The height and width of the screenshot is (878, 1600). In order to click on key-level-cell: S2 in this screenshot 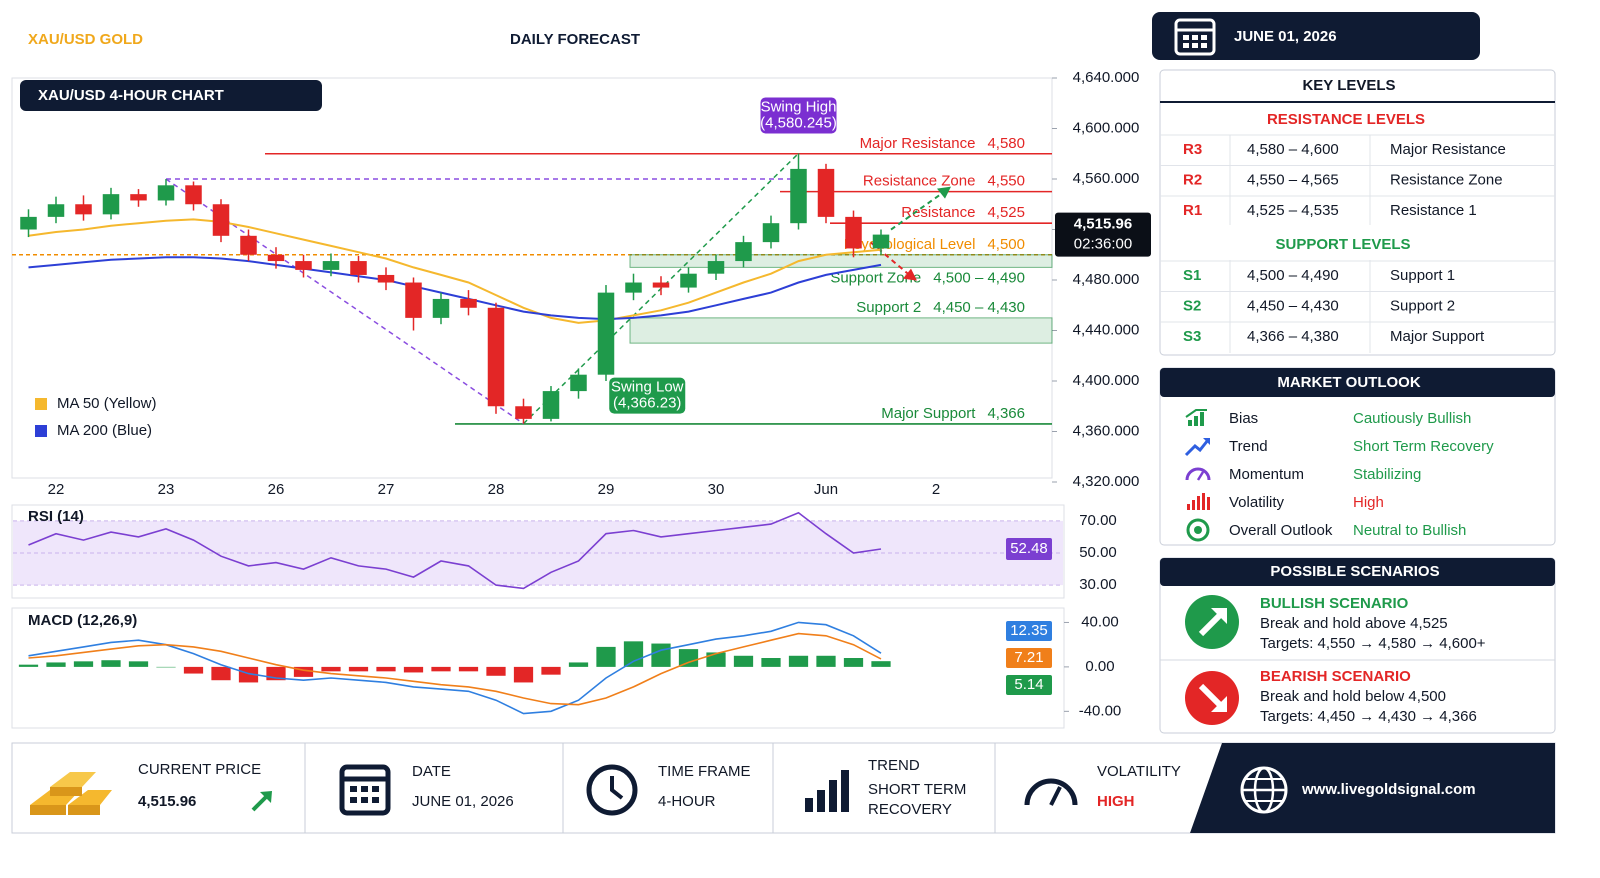, I will do `click(1192, 305)`.